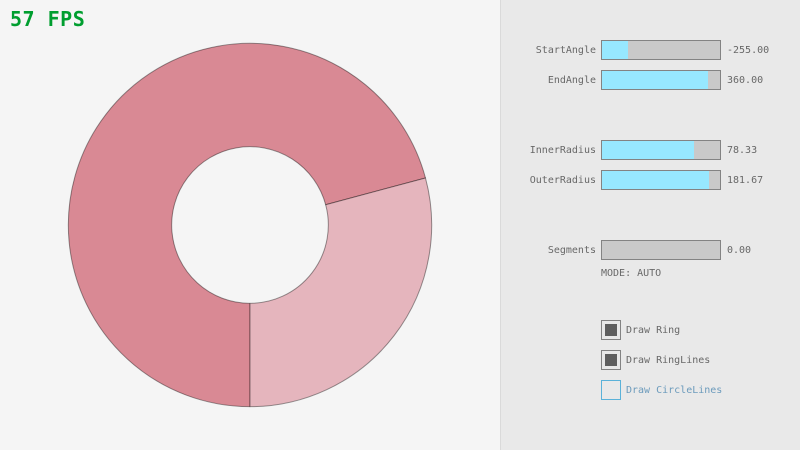  What do you see at coordinates (655, 80) in the screenshot?
I see `endangle-slider-fill` at bounding box center [655, 80].